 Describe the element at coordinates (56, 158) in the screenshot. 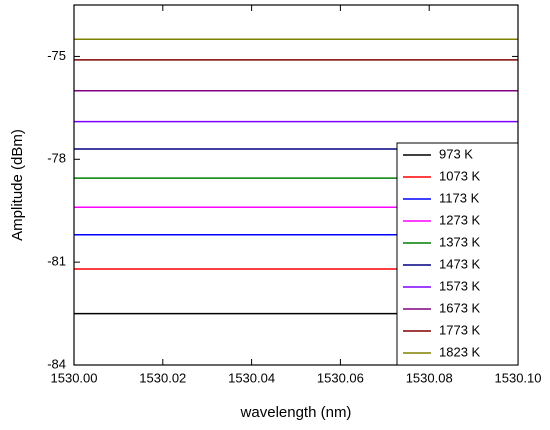

I see `y-tick-label: -78` at that location.